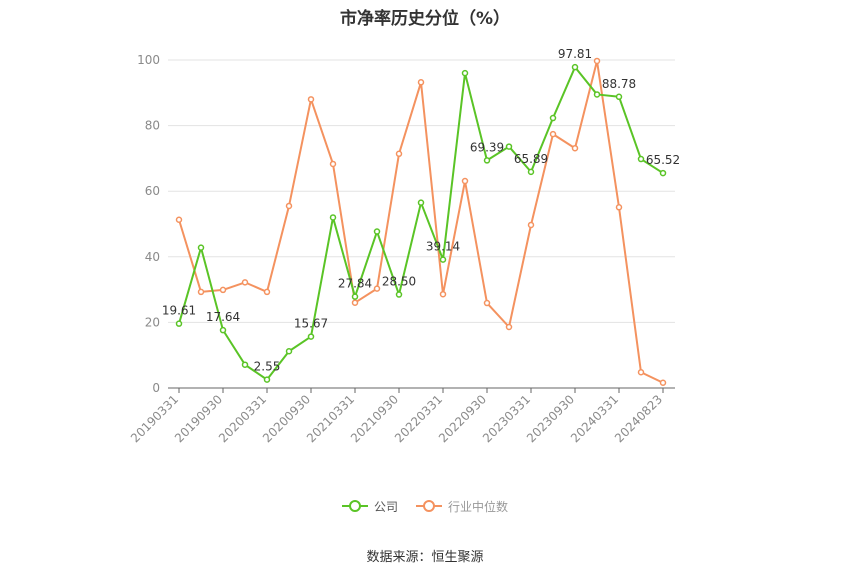 The image size is (850, 575). I want to click on chart-title: 市净率历史分位（%）, so click(425, 19).